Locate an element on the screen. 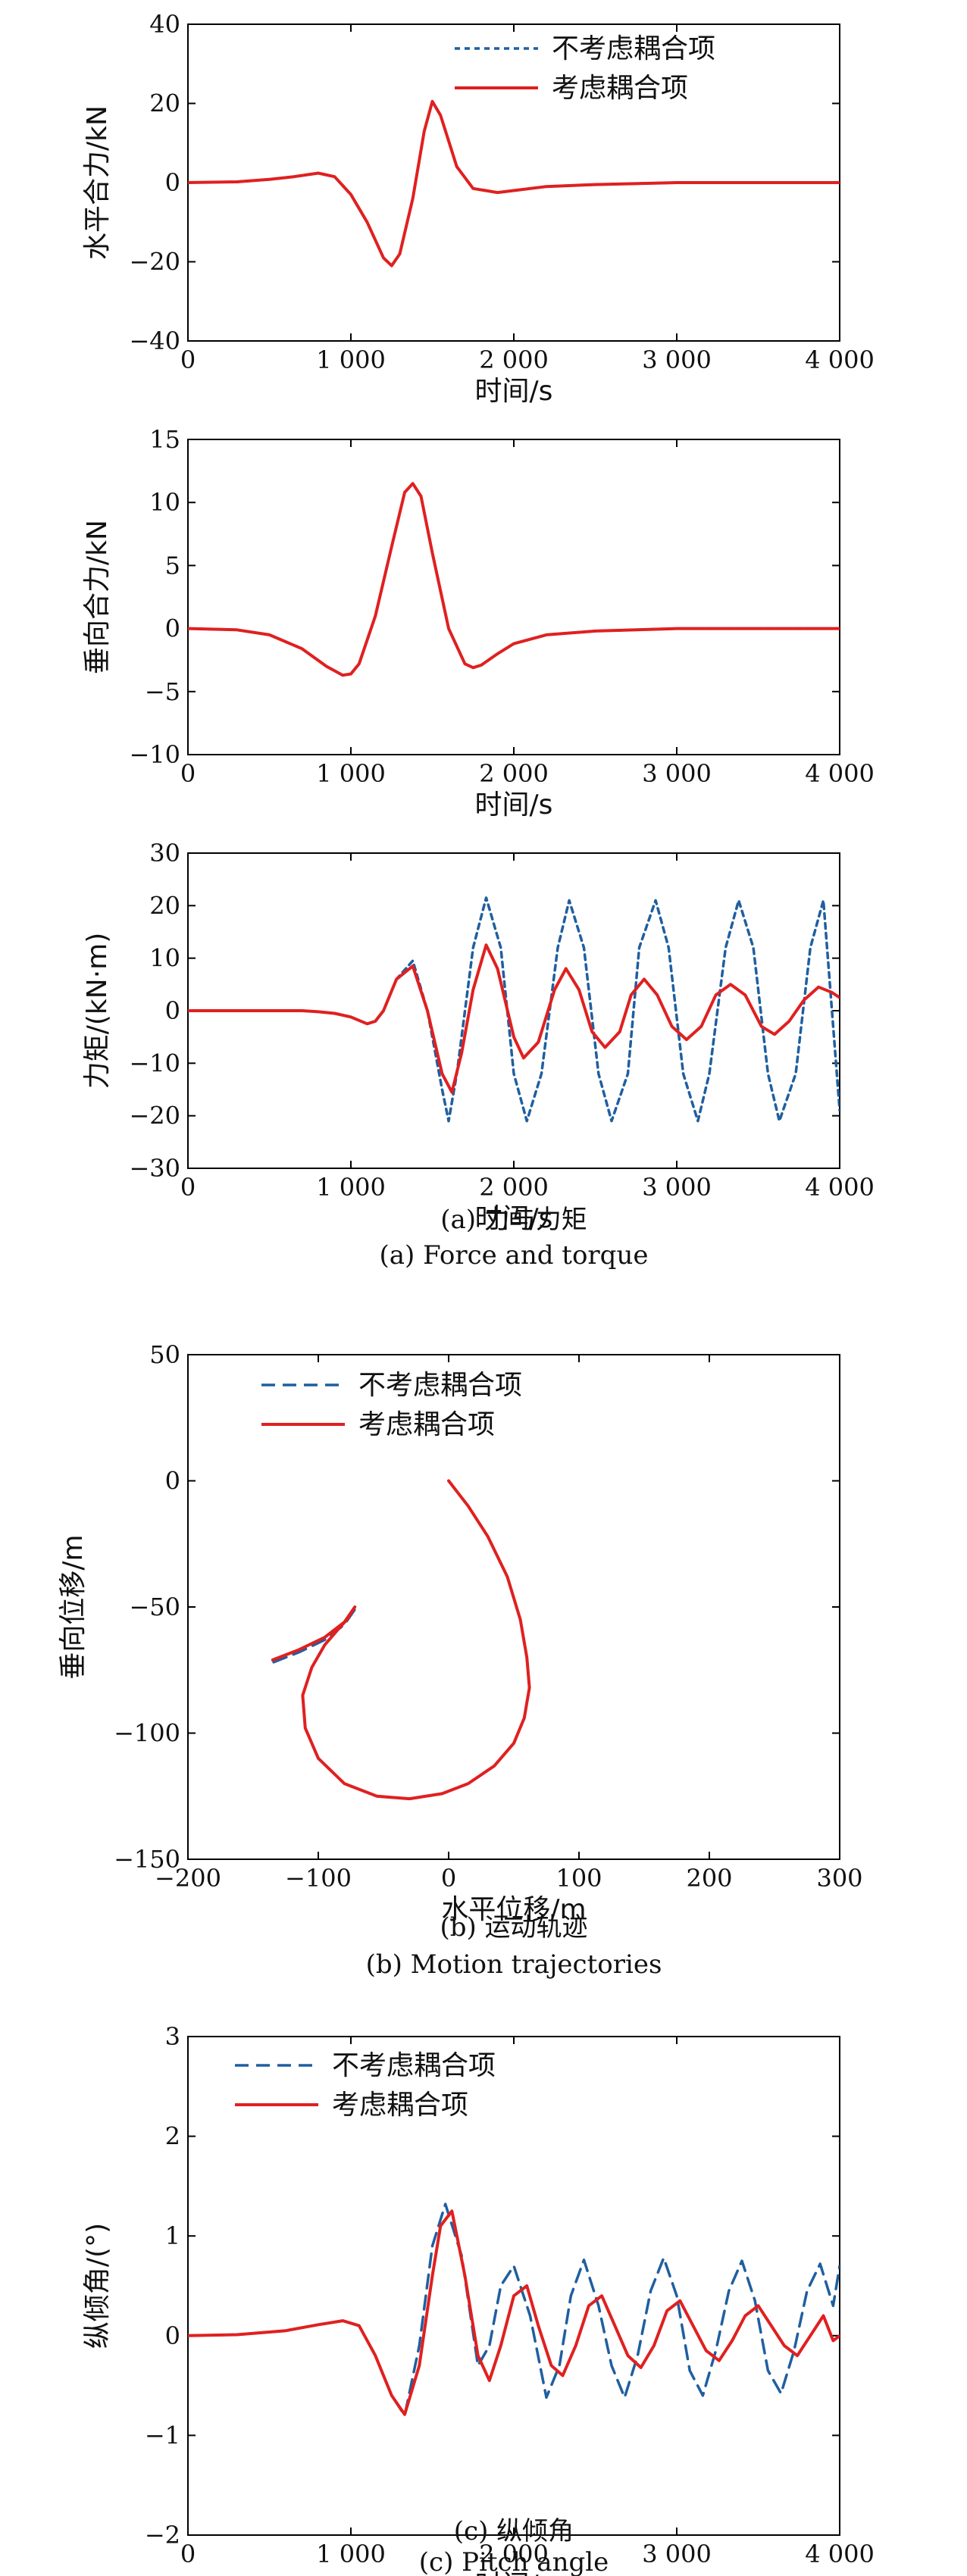 This screenshot has width=967, height=2576. y-axis-label: 垂向位移/m is located at coordinates (73, 1606).